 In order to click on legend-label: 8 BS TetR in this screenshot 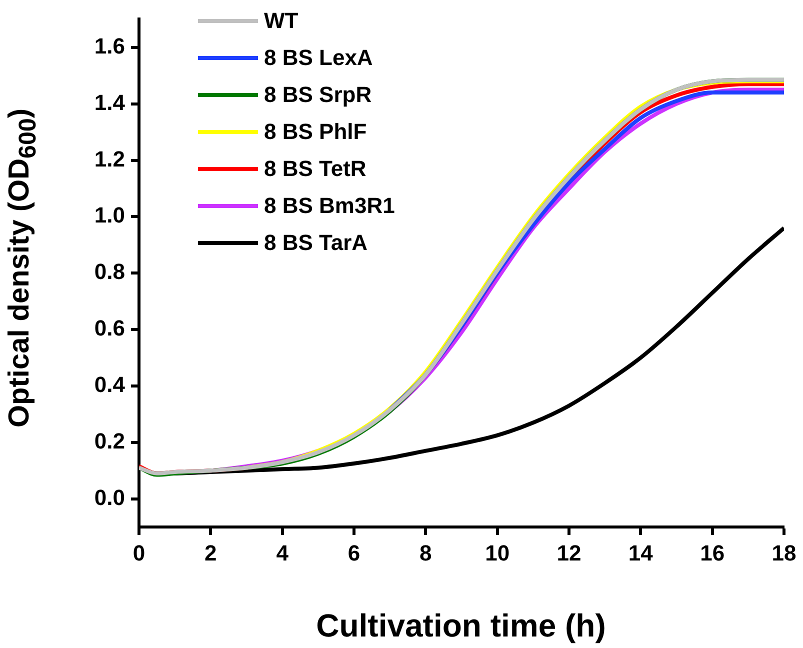, I will do `click(315, 169)`.